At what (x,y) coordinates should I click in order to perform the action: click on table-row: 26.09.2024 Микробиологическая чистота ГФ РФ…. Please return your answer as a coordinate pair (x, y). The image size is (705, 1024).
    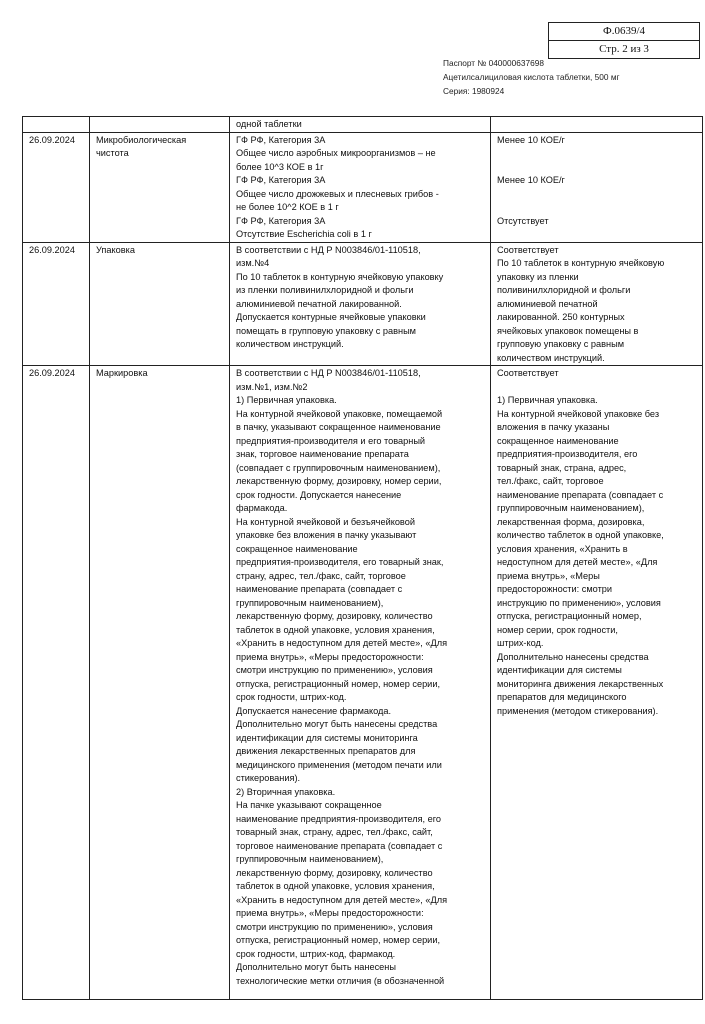
    Looking at the image, I should click on (362, 187).